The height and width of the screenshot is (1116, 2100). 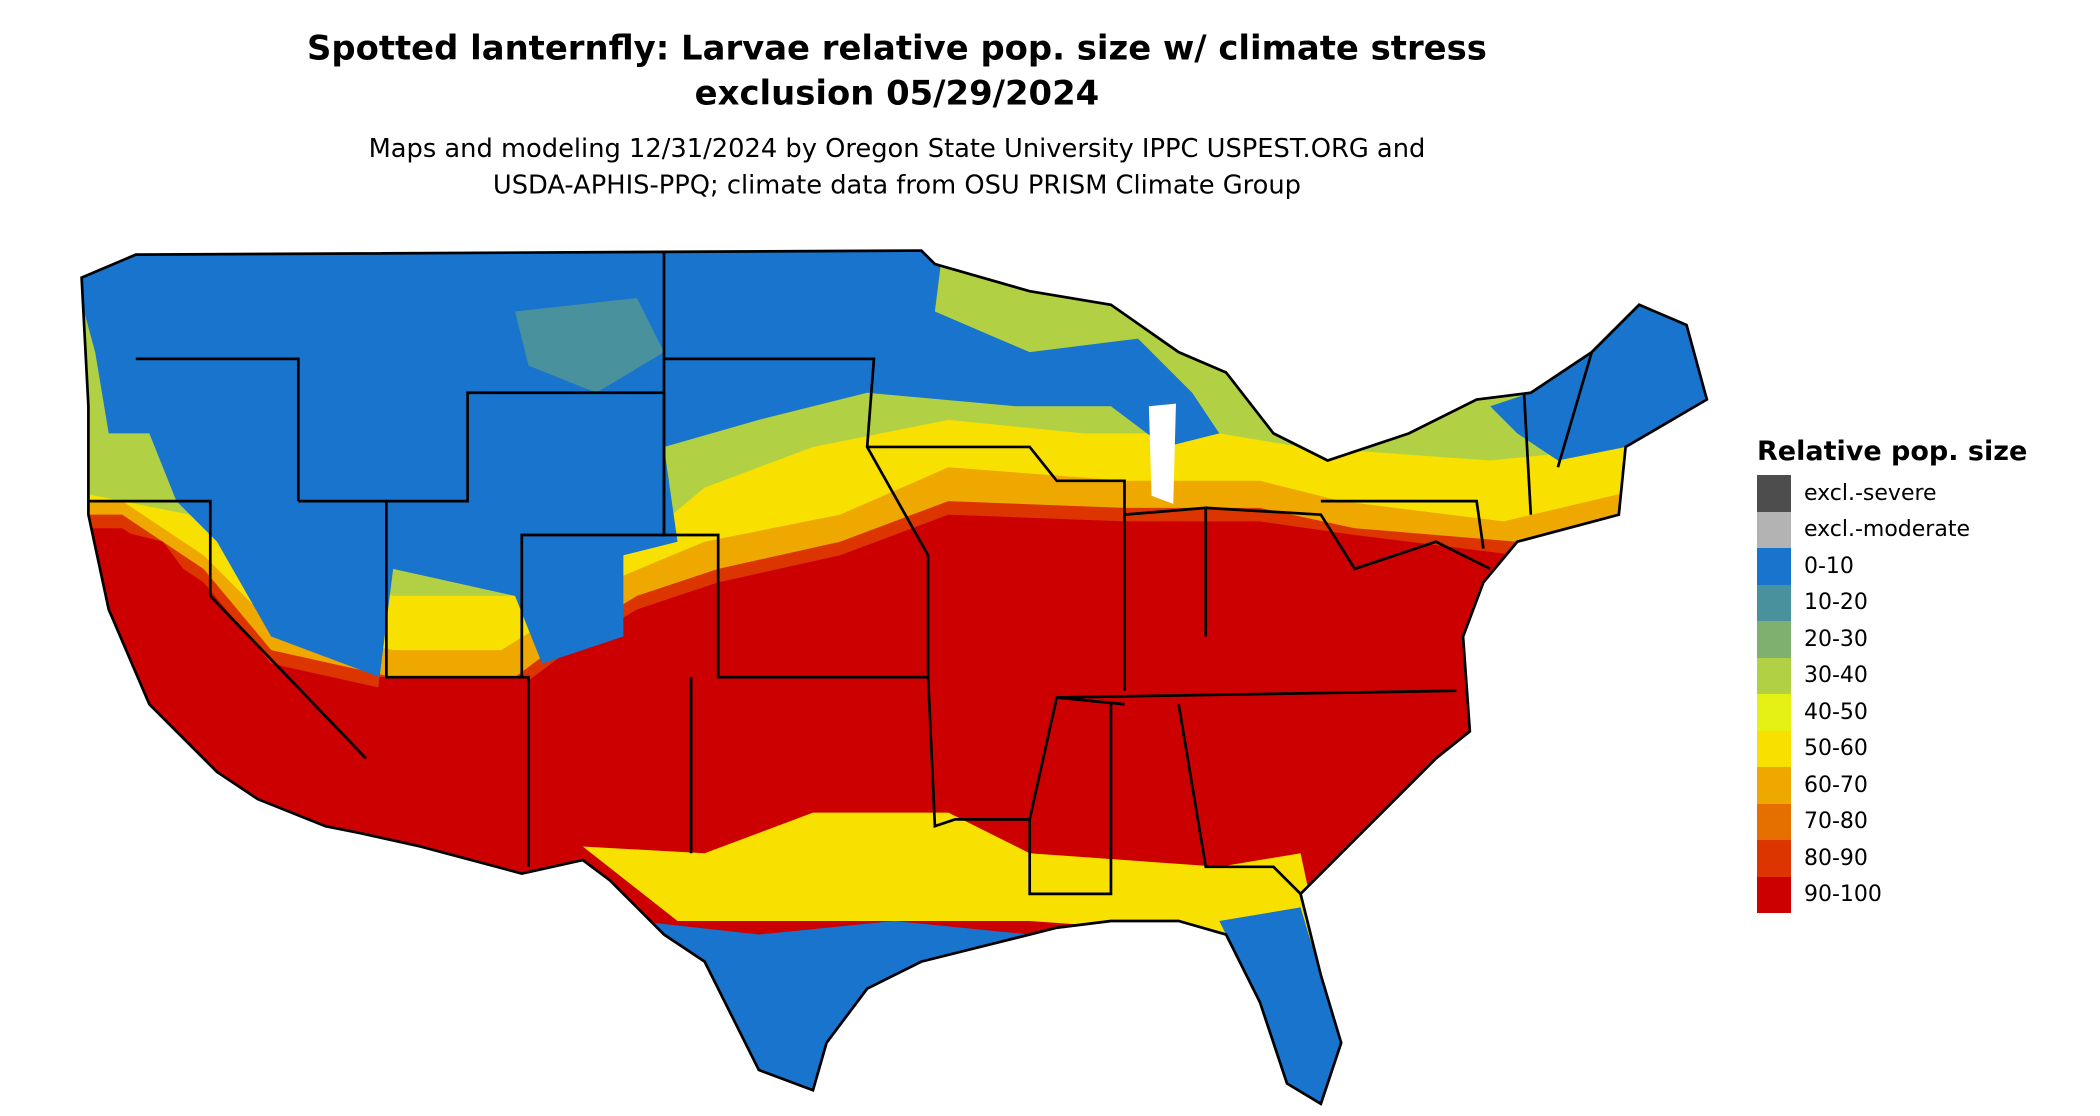 I want to click on legend-label: 30-40, so click(x=1836, y=676).